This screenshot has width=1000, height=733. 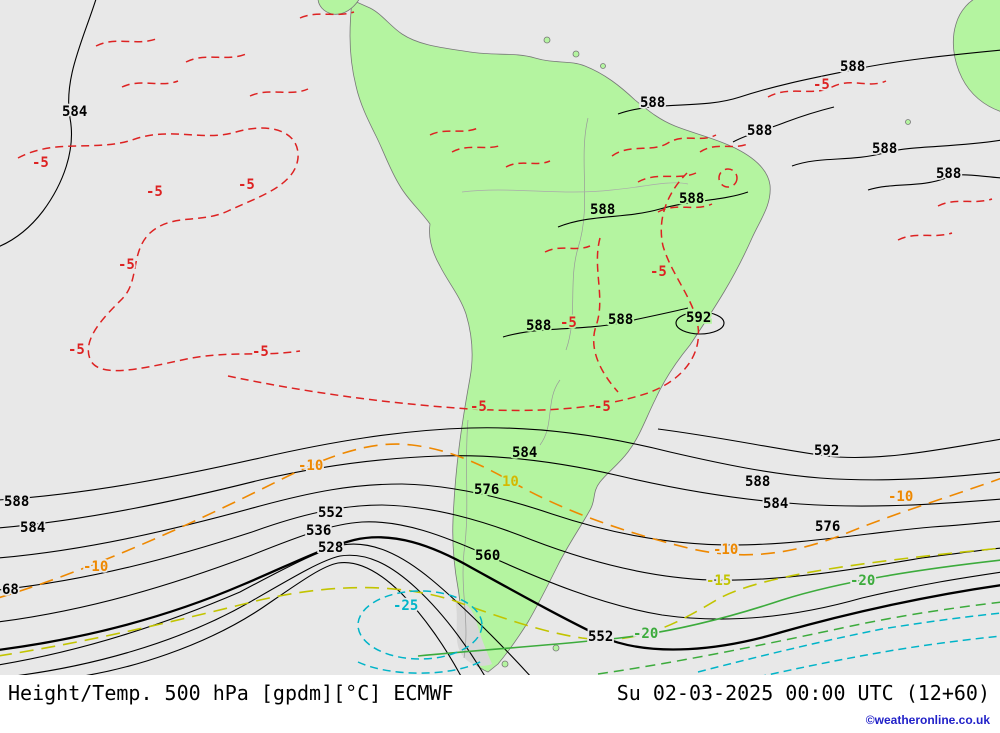 What do you see at coordinates (927, 720) in the screenshot?
I see `copyright-link: ©weatheronline.co.uk` at bounding box center [927, 720].